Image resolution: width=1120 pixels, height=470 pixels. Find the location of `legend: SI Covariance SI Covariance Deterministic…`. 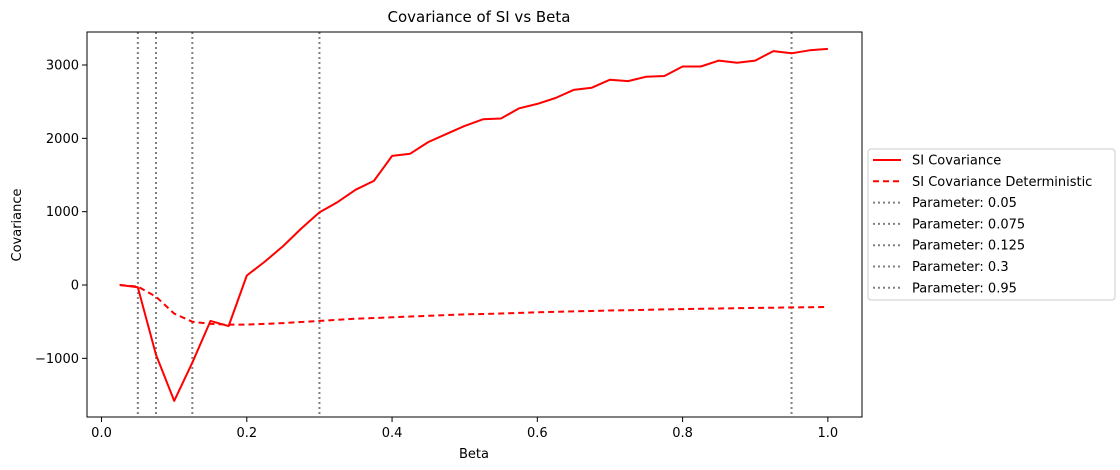

legend: SI Covariance SI Covariance Deterministic… is located at coordinates (991, 224).